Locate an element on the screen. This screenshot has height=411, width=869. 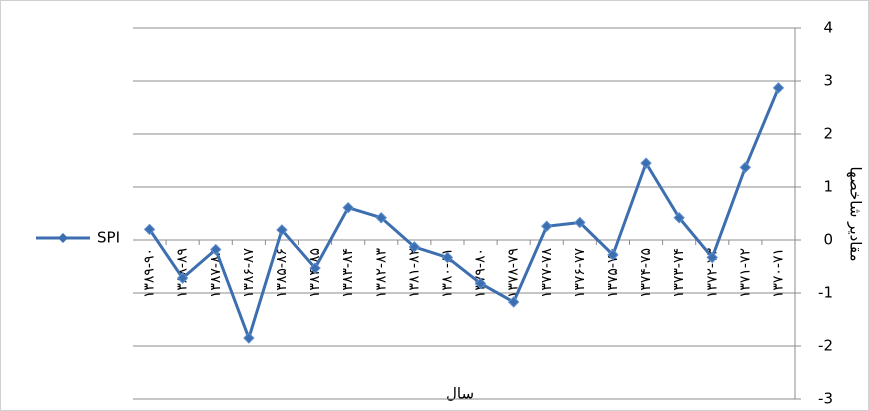
y-tick-label: 0 is located at coordinates (828, 240).